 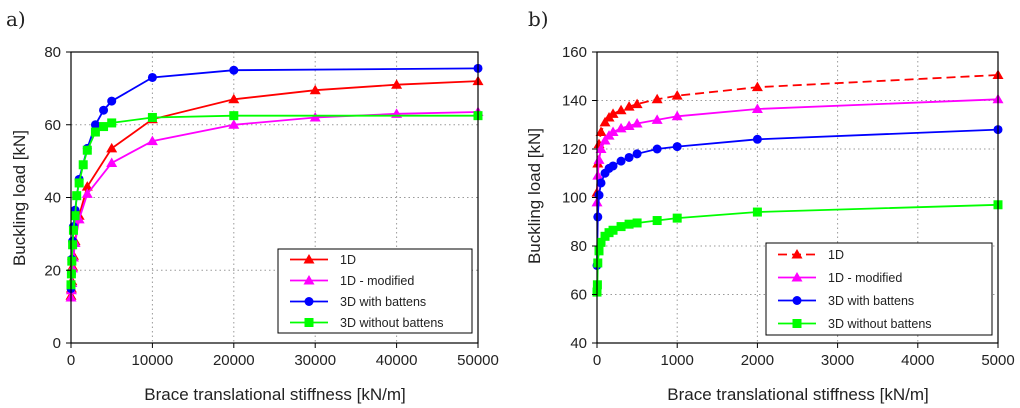 I want to click on panel-b-series-line, so click(x=797, y=133).